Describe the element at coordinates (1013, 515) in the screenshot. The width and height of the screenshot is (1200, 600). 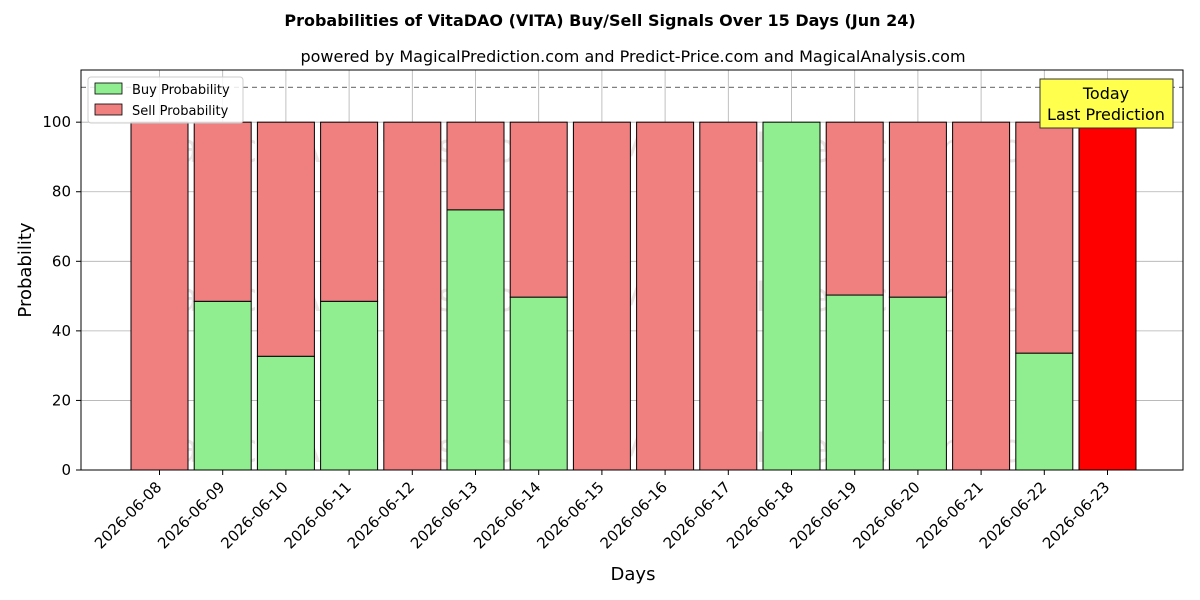
I see `x-tick-label: 2026-06-22` at that location.